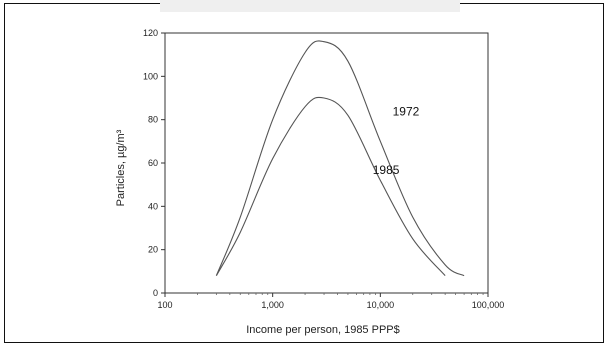 This screenshot has height=347, width=612. Describe the element at coordinates (164, 305) in the screenshot. I see `x-tick-label: 100` at that location.